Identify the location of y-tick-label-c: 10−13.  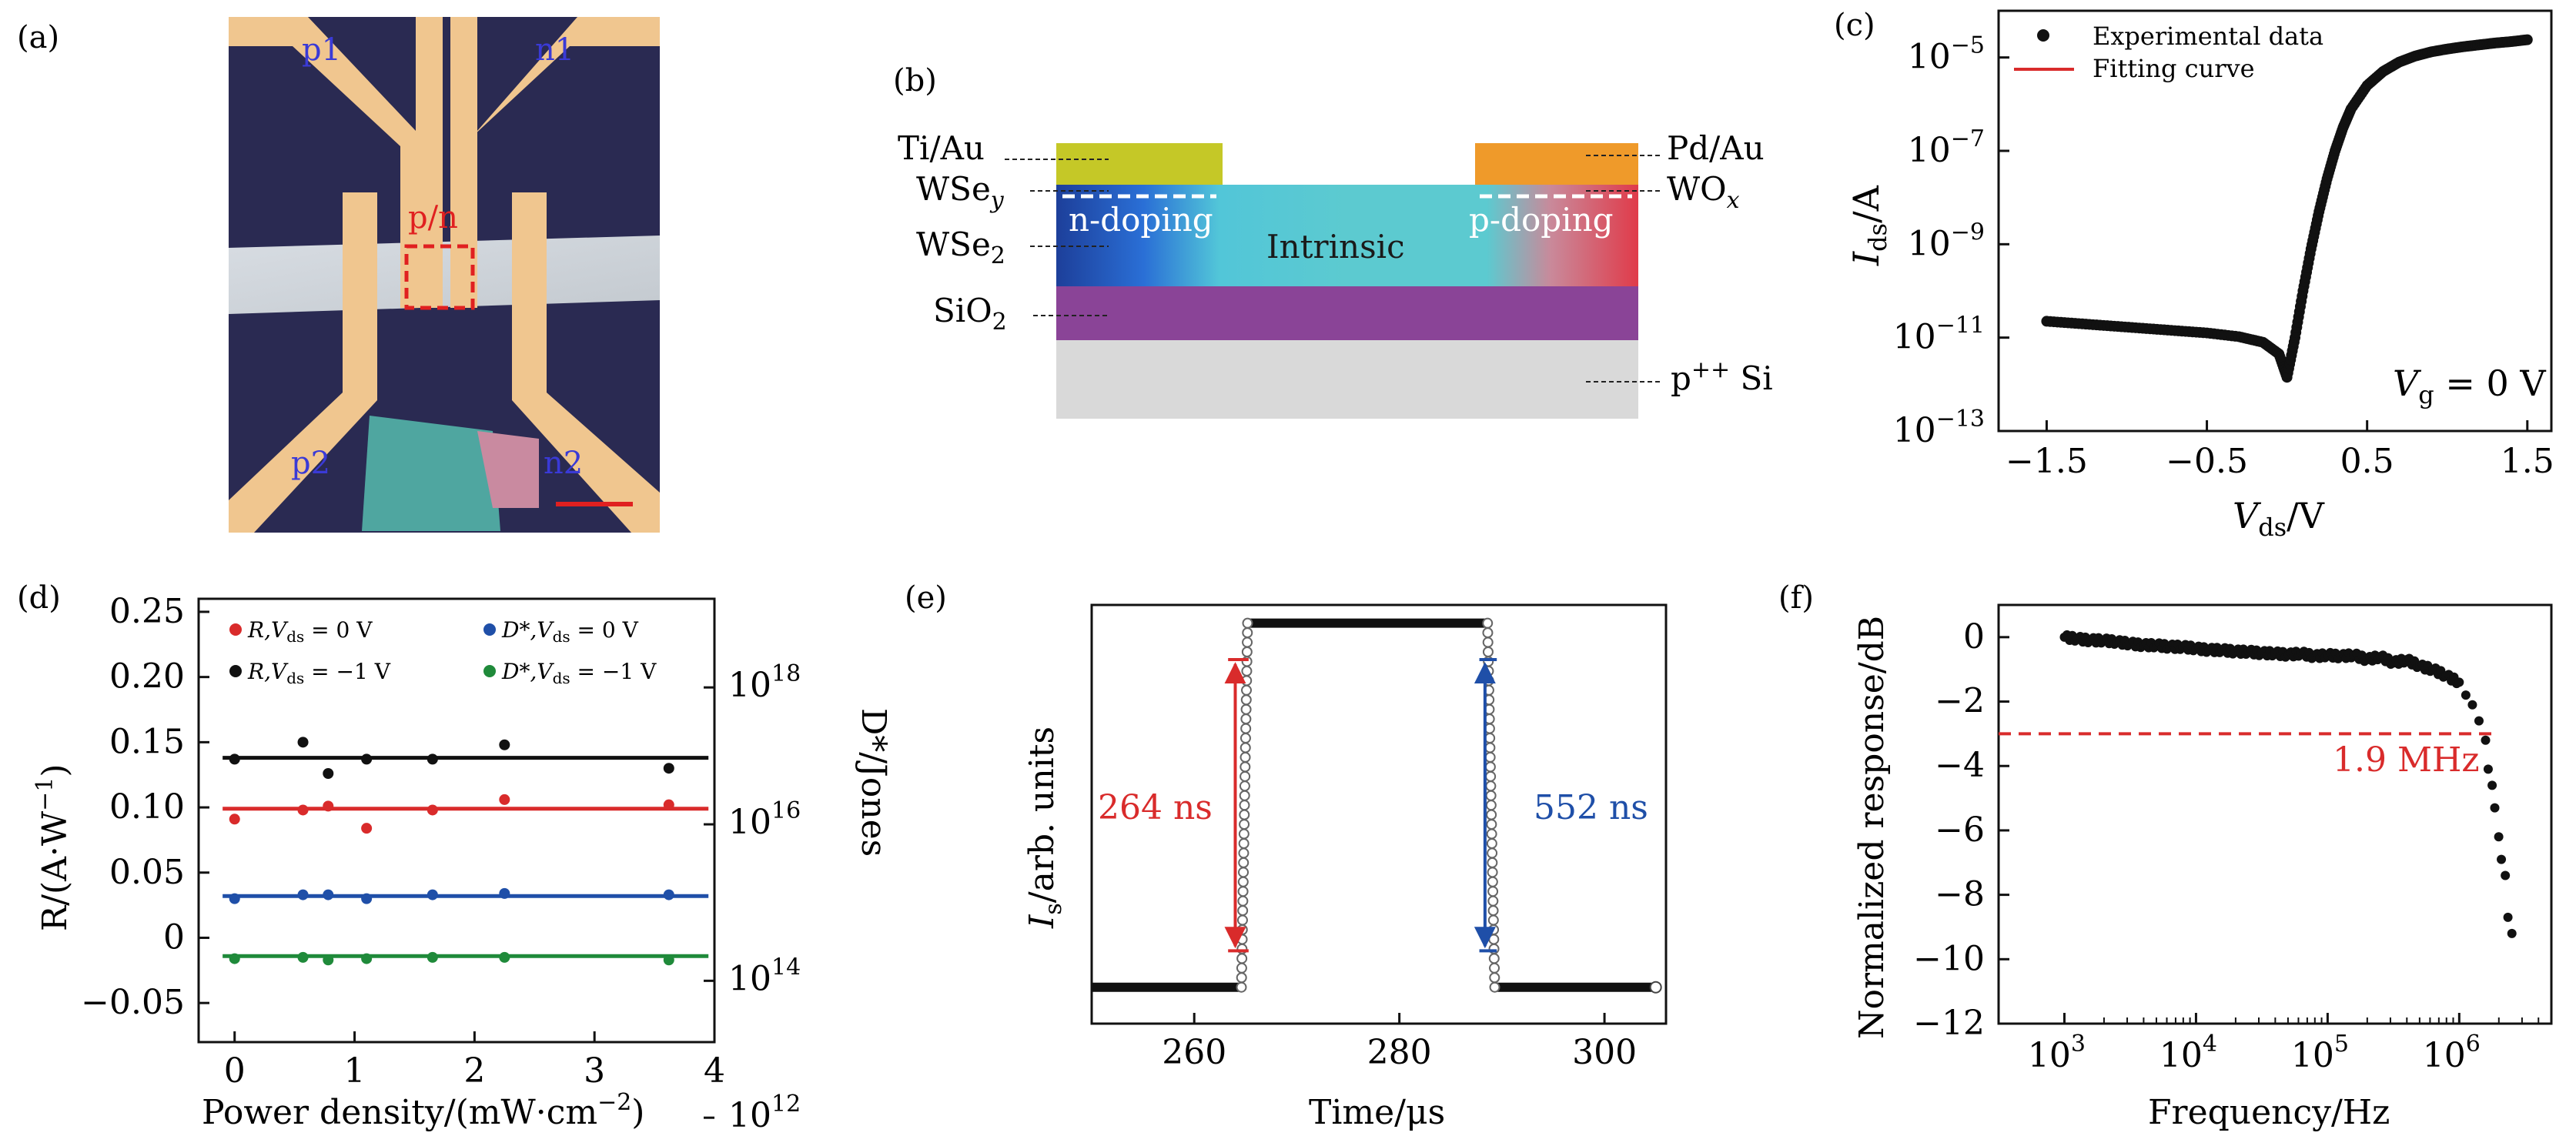
(1939, 428).